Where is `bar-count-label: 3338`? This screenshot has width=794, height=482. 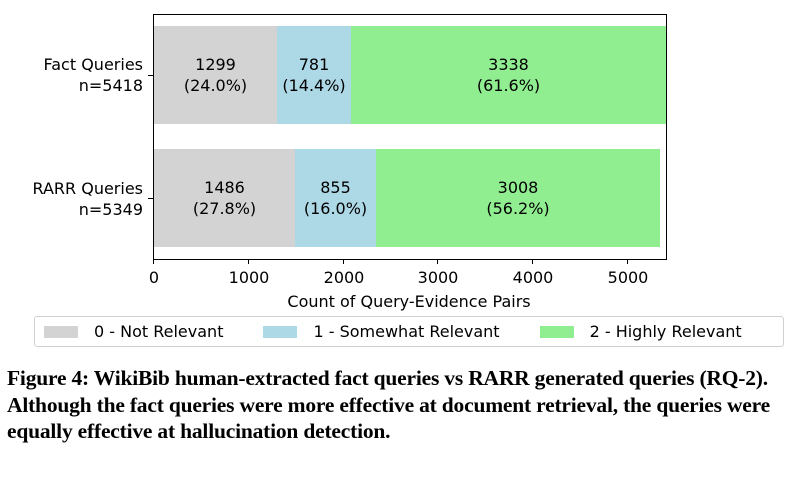
bar-count-label: 3338 is located at coordinates (508, 64).